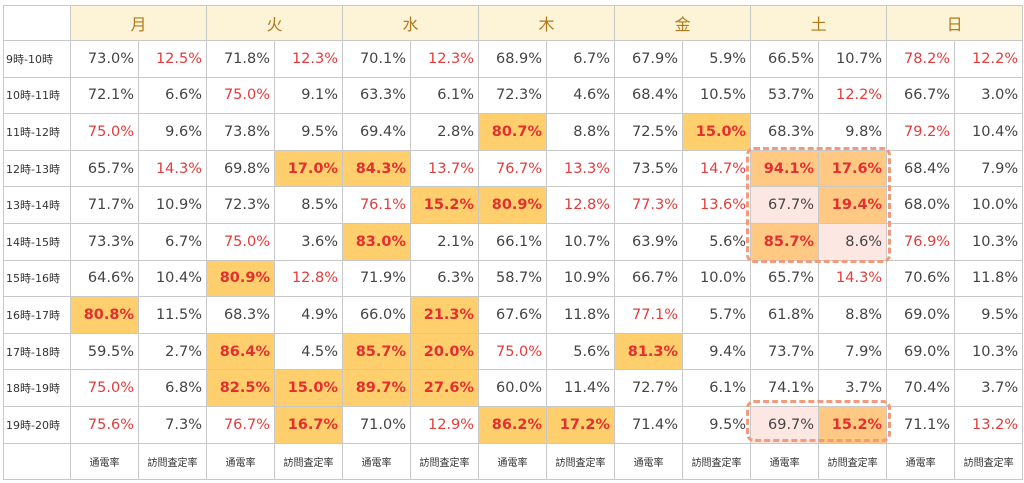  I want to click on visit-assessment-rate-cell: 10.9%, so click(581, 278).